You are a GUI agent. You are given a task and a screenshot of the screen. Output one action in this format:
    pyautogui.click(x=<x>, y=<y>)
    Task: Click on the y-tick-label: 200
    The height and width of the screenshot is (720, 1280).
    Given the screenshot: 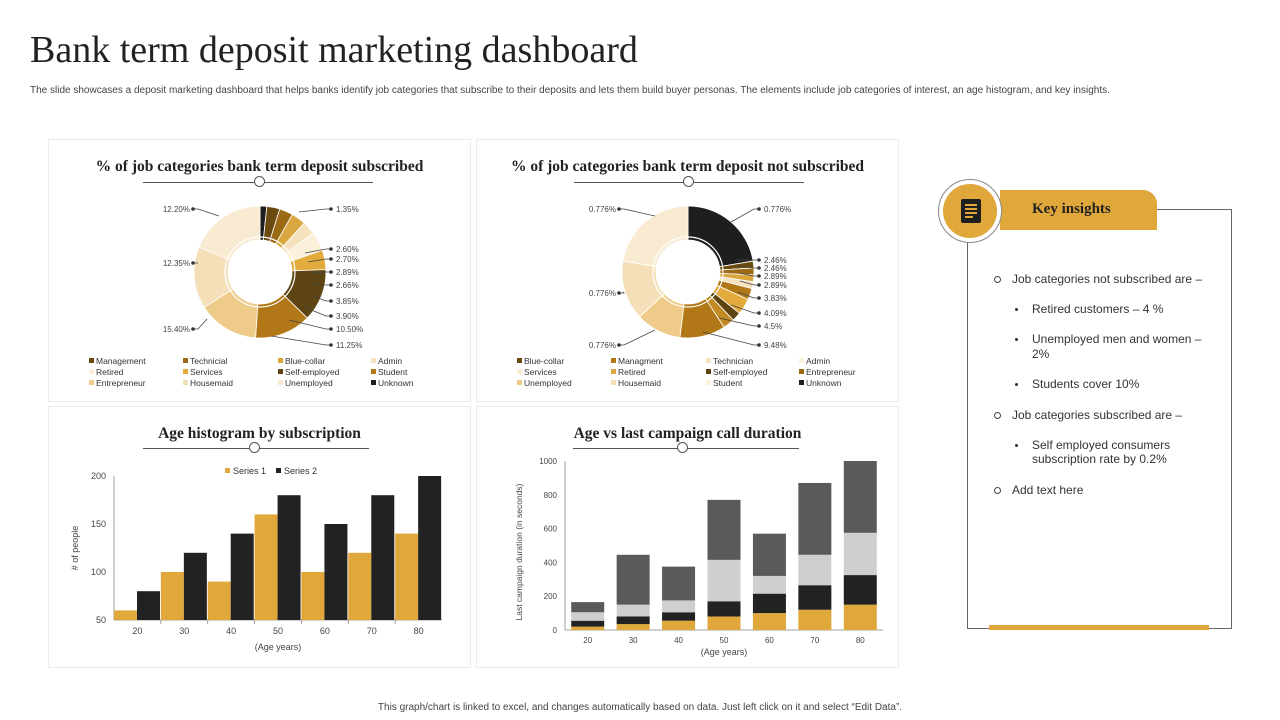 What is the action you would take?
    pyautogui.click(x=98, y=476)
    